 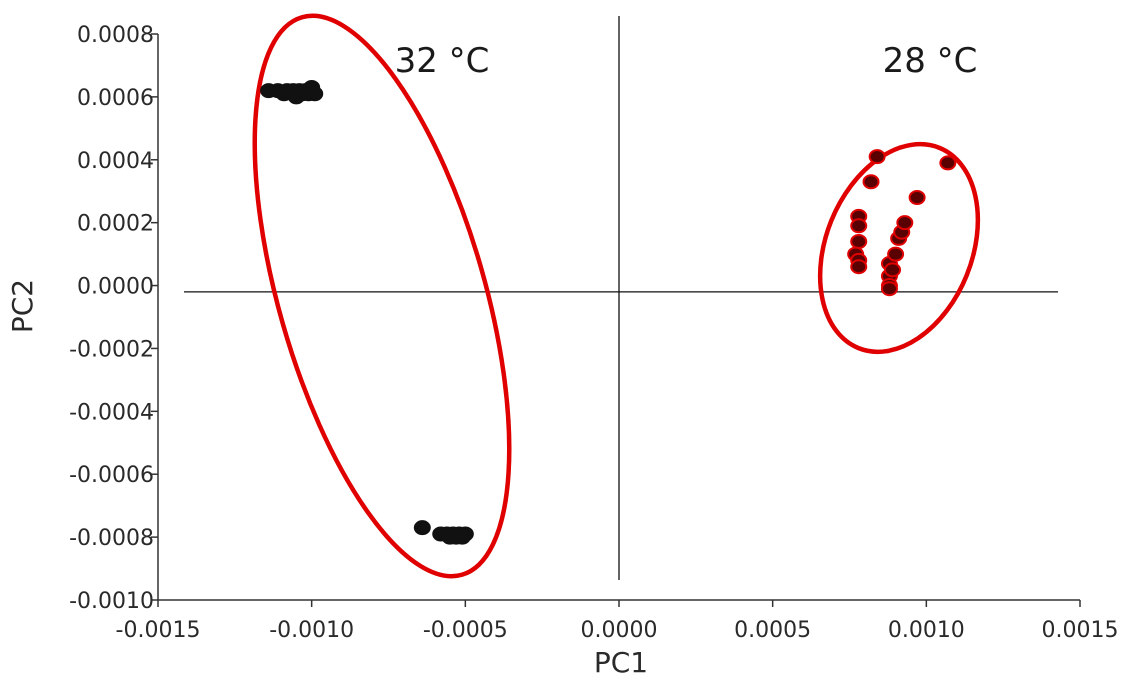 What do you see at coordinates (772, 630) in the screenshot?
I see `x-tick-label: 0.0005` at bounding box center [772, 630].